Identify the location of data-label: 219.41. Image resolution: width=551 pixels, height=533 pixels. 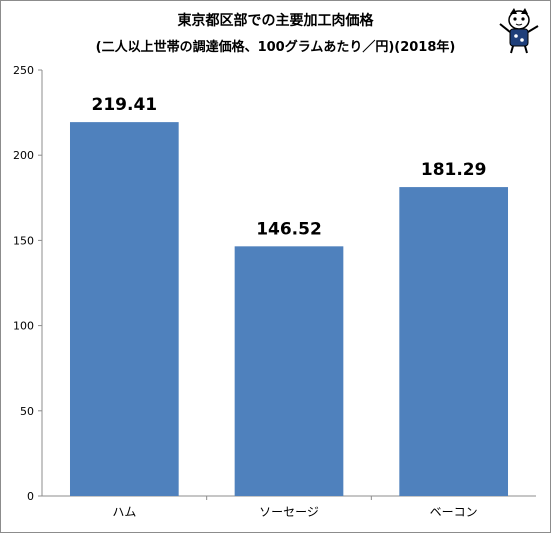
(125, 105).